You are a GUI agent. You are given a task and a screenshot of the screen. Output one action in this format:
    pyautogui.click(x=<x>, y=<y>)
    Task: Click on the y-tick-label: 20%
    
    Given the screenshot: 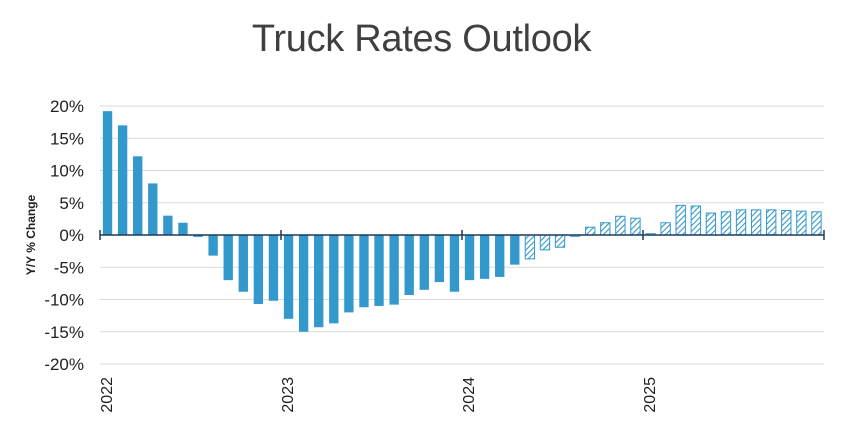 What is the action you would take?
    pyautogui.click(x=67, y=106)
    